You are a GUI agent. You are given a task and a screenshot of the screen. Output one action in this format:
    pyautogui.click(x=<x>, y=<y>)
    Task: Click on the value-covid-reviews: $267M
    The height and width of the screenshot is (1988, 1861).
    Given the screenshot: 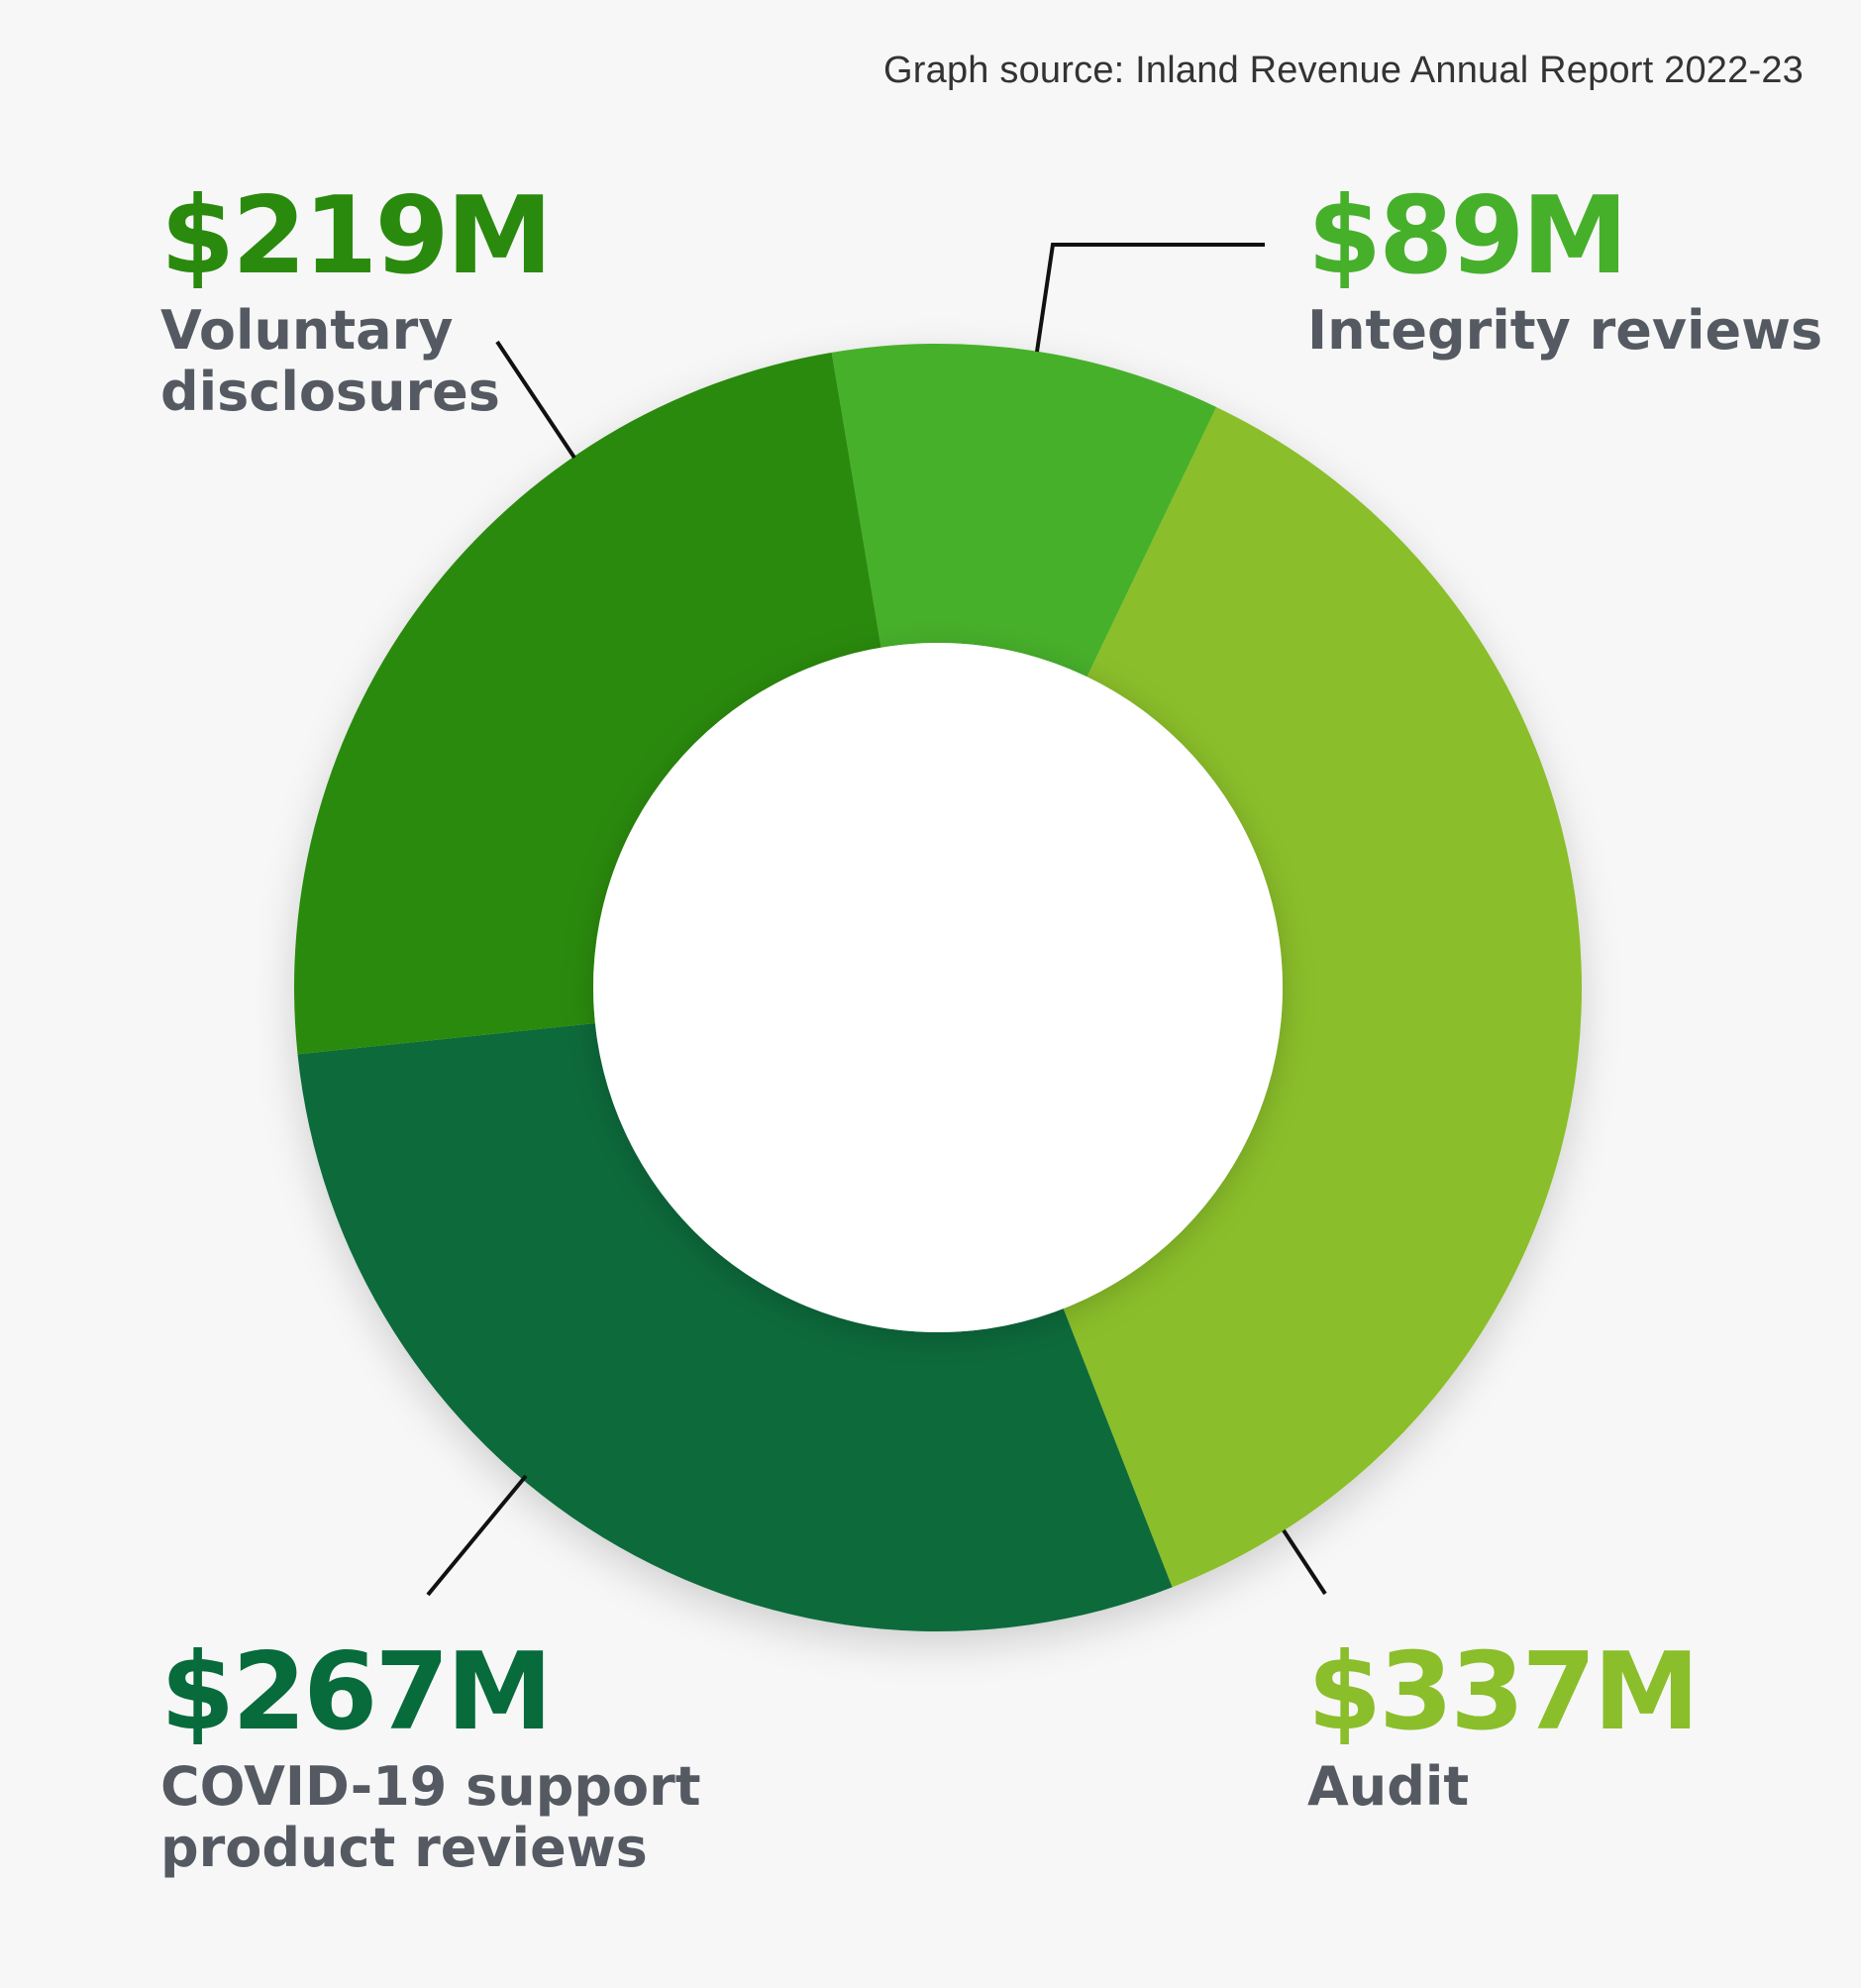 What is the action you would take?
    pyautogui.click(x=356, y=1692)
    